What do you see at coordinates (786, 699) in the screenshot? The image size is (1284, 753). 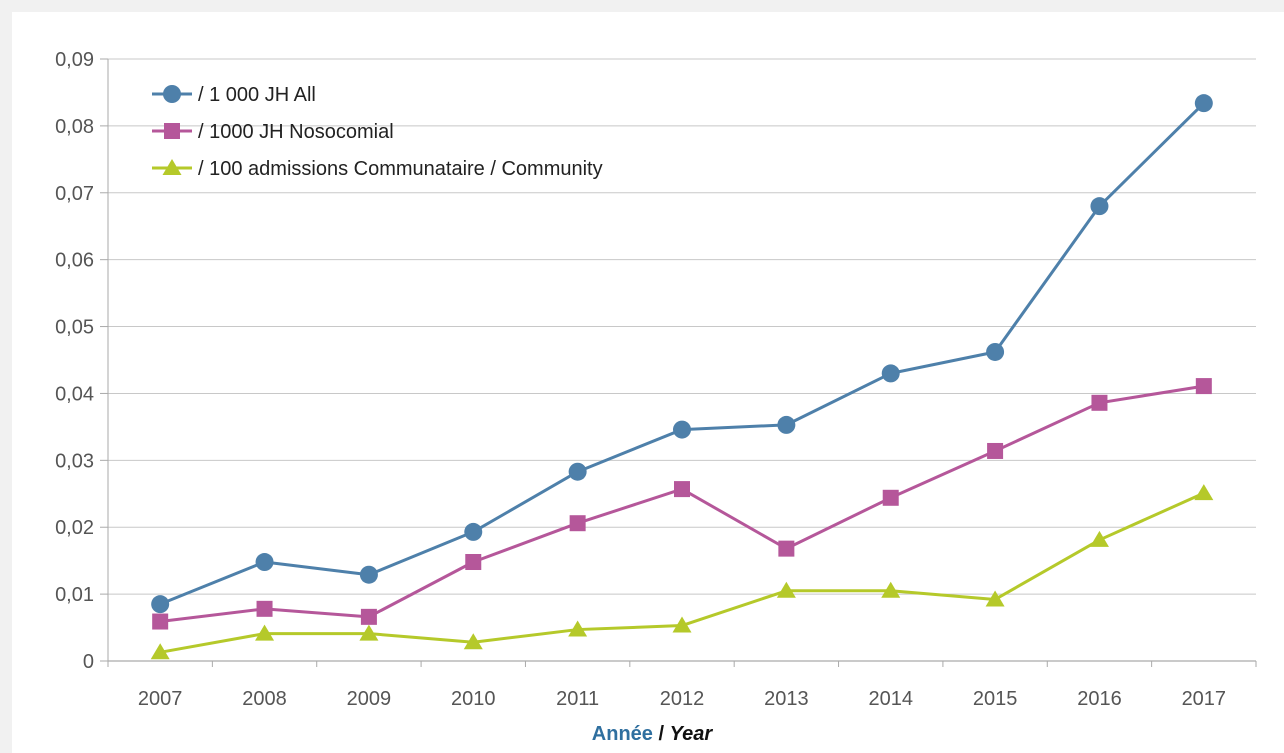 I see `x-tick-label: 2013` at bounding box center [786, 699].